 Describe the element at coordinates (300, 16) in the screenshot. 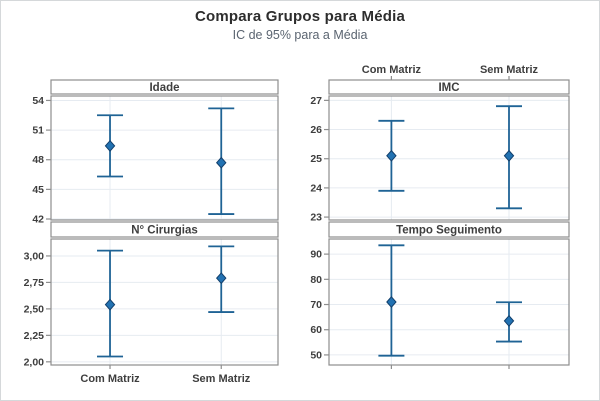

I see `chart-title: Compara Grupos para Média` at that location.